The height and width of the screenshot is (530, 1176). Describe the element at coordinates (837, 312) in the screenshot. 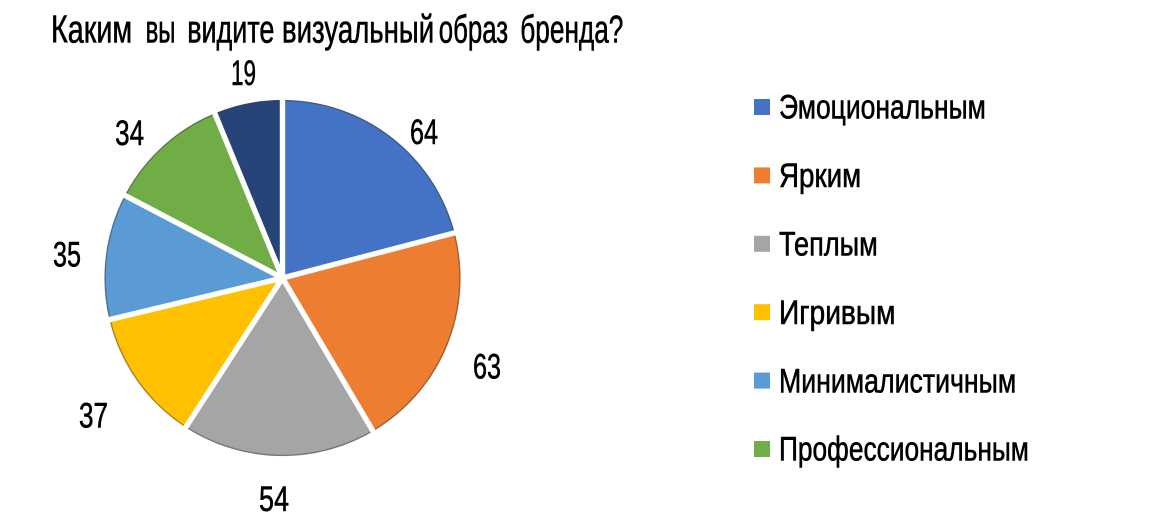

I see `svg-text: Игривым` at that location.